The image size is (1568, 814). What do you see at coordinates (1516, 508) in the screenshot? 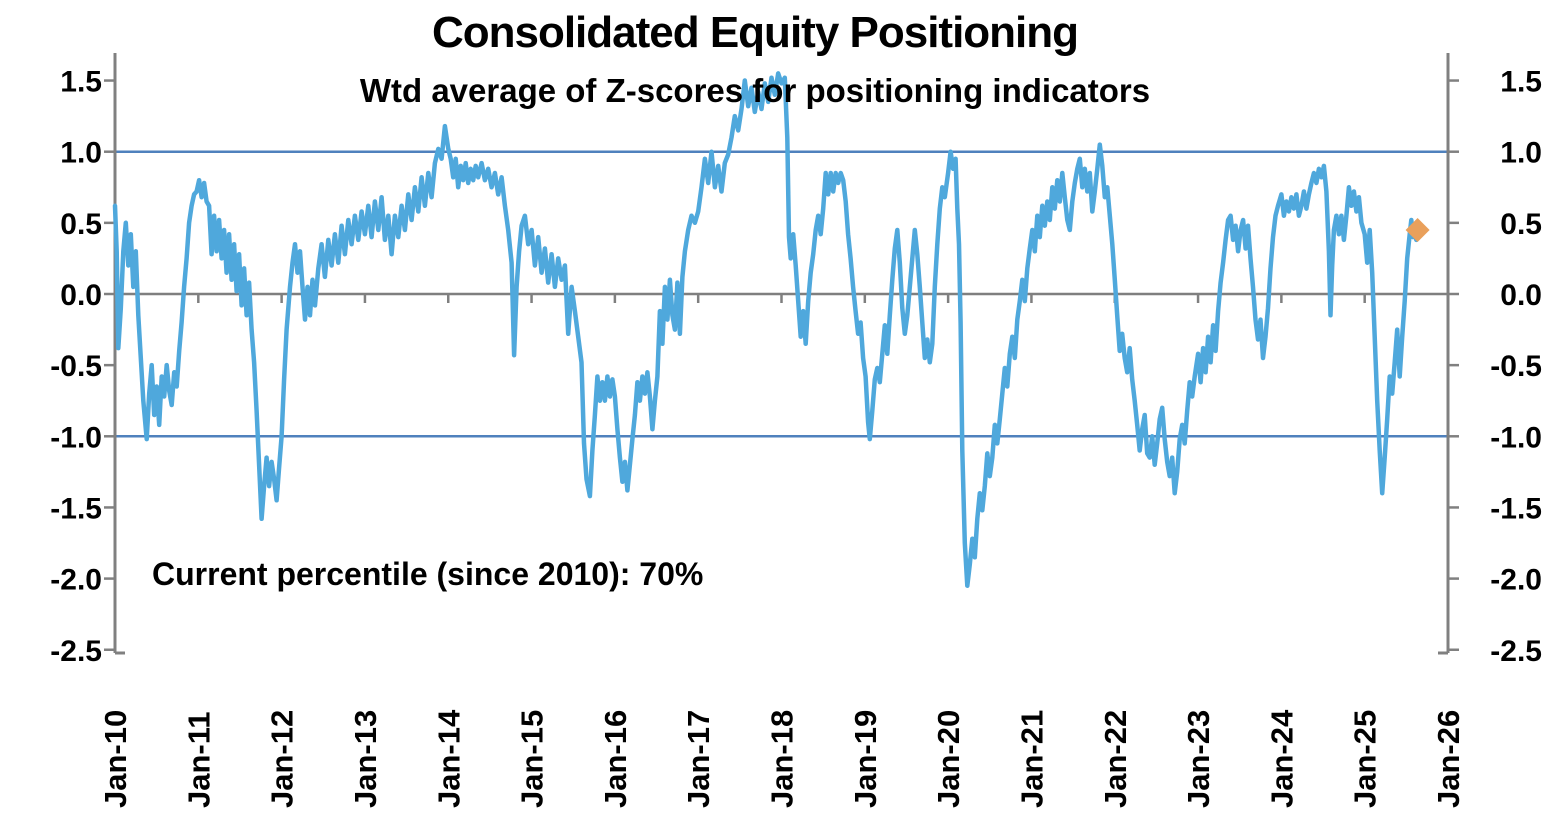
I see `y-tick-label-right: -1.5` at bounding box center [1516, 508].